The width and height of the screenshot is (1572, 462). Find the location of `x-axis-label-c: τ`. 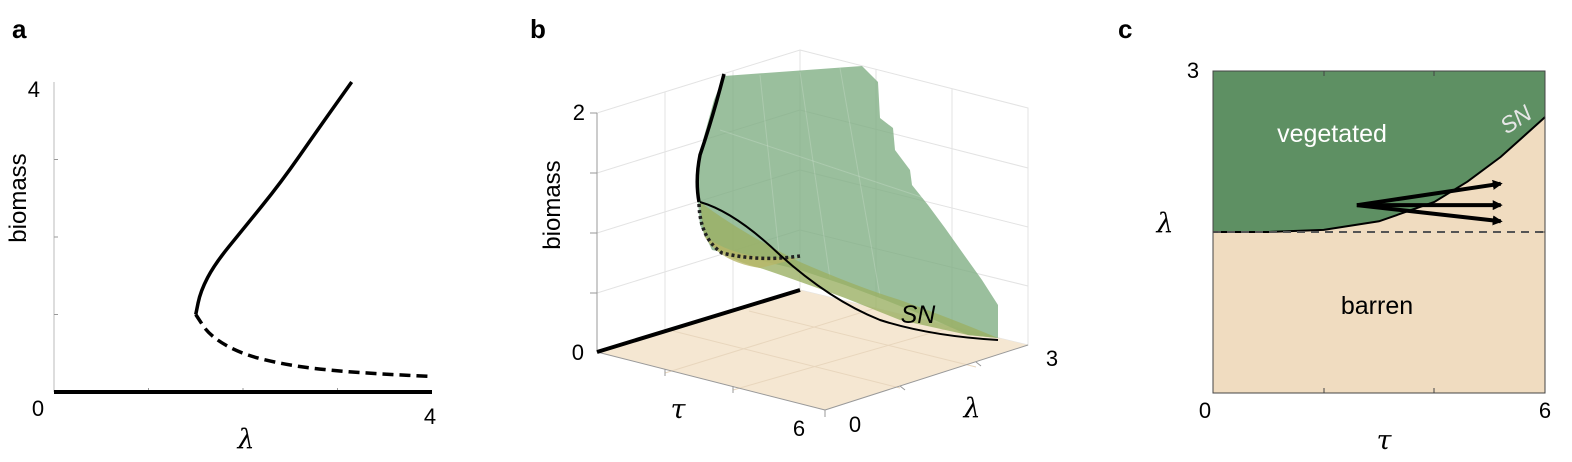

x-axis-label-c: τ is located at coordinates (1385, 440).